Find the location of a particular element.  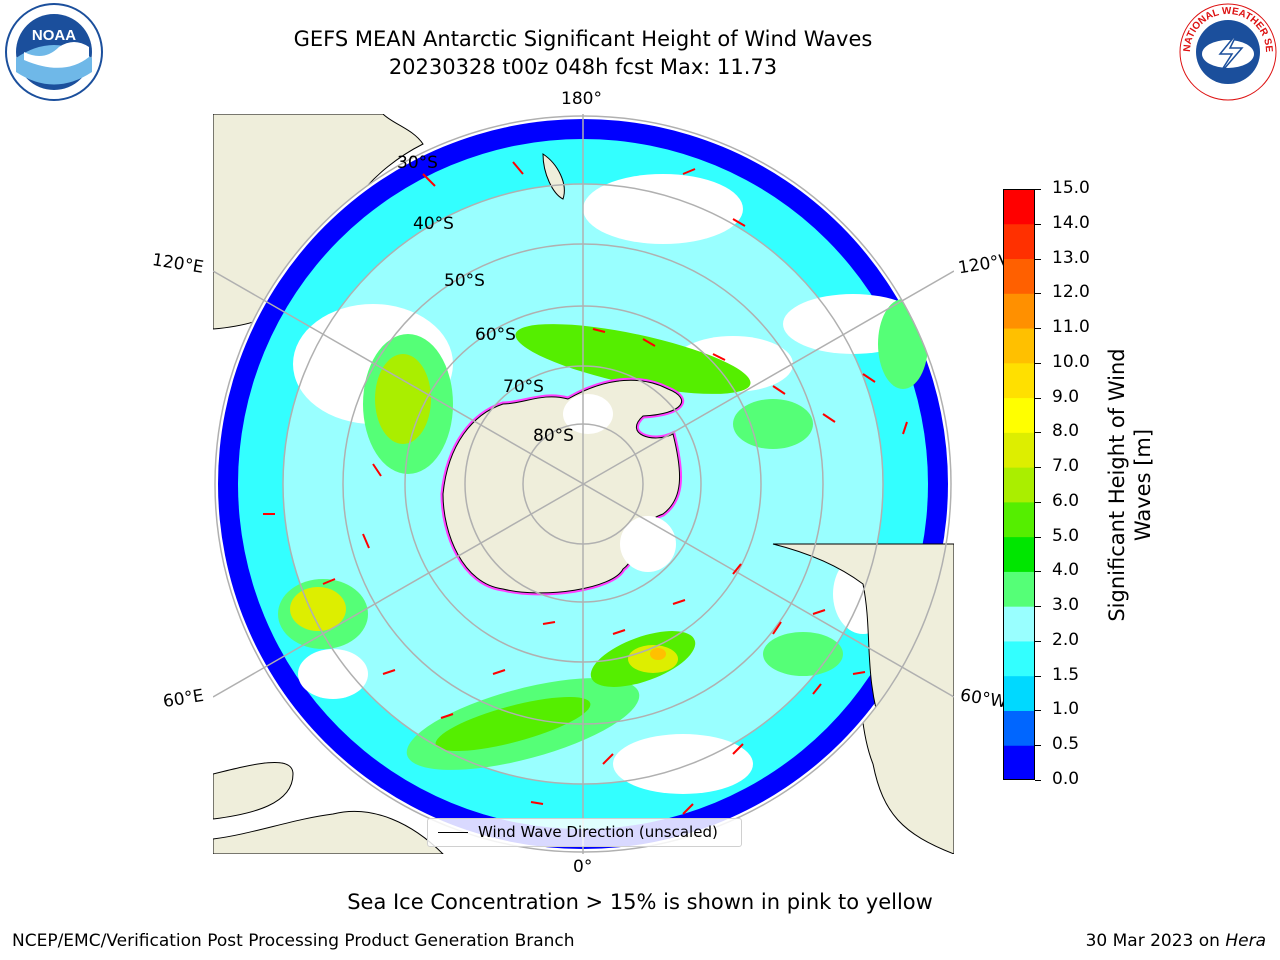

generated-date: 30 Mar 2023 on Hera is located at coordinates (1176, 941).